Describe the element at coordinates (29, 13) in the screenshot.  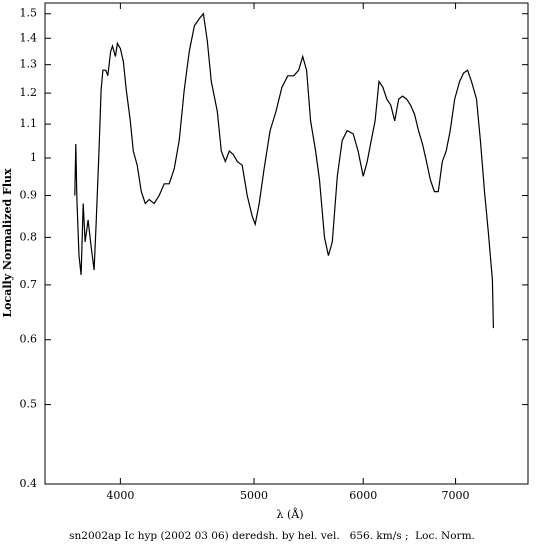
I see `y-tick-label: 1.5` at that location.